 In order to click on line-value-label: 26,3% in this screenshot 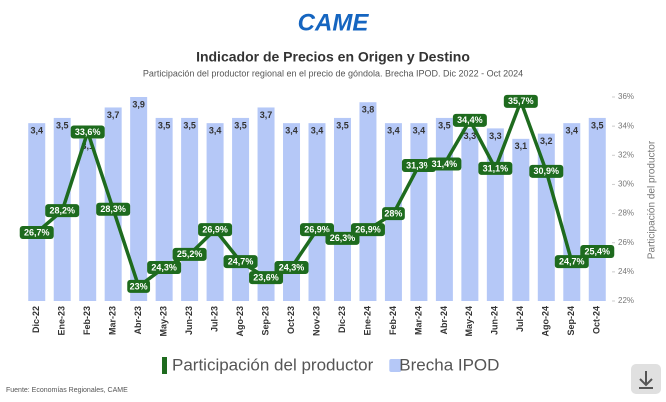, I will do `click(343, 238)`.